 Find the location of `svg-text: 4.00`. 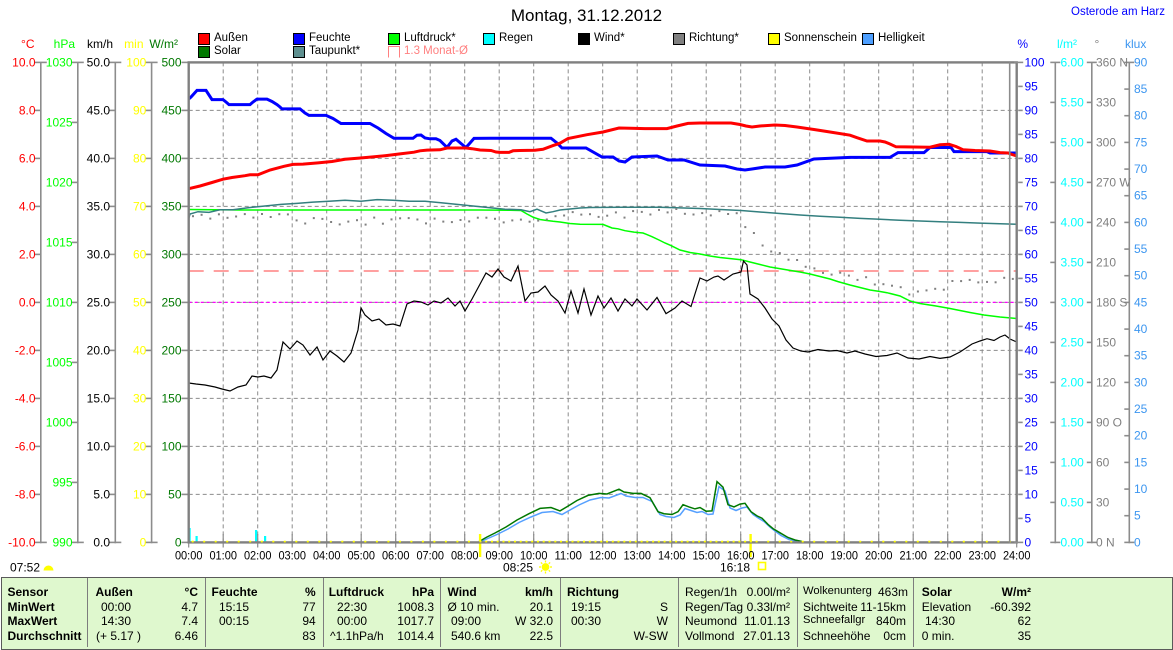

svg-text: 4.00 is located at coordinates (1073, 222).